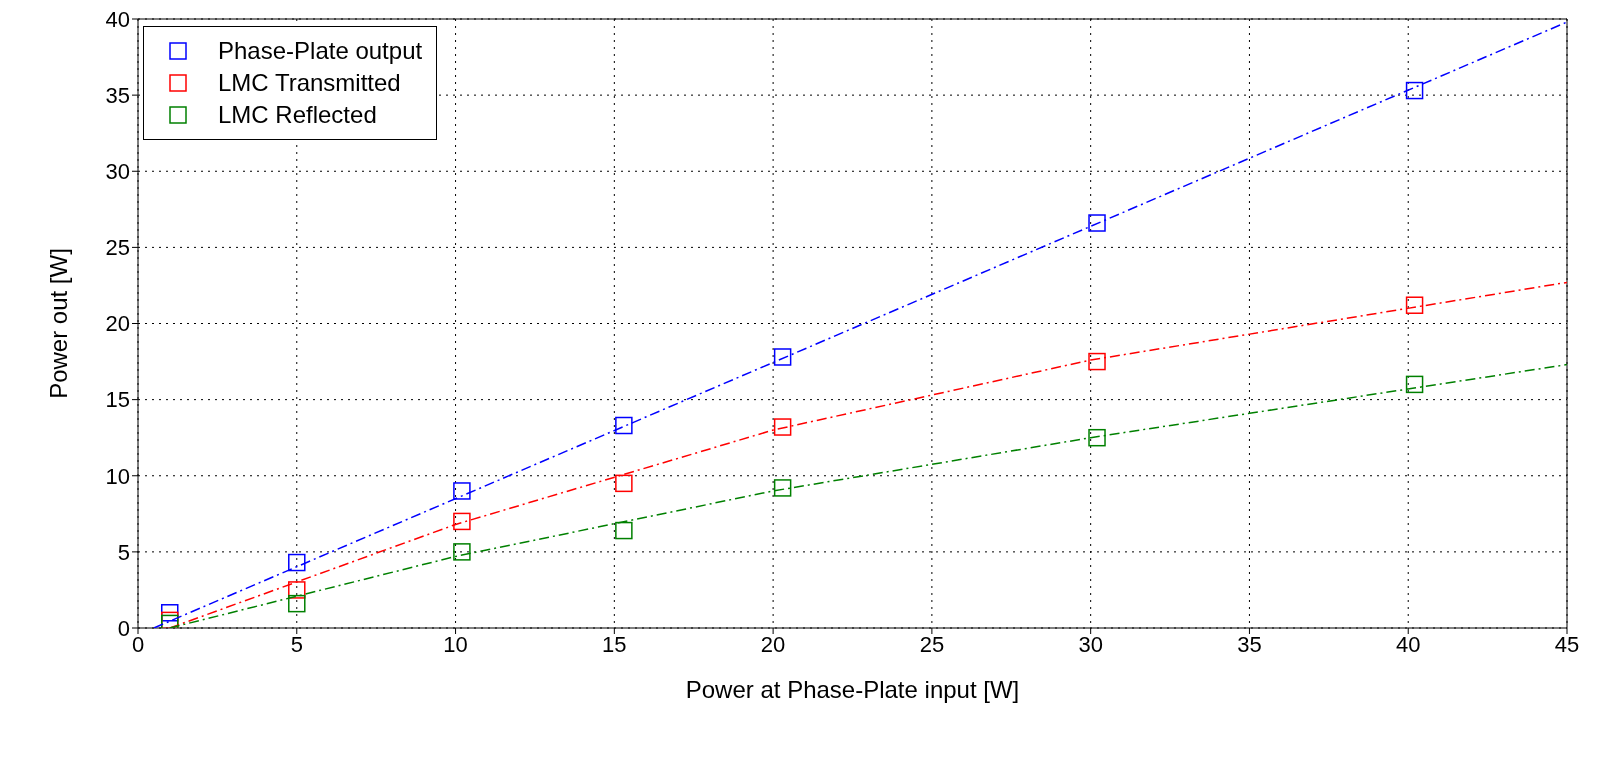  I want to click on y-tick-label: 10, so click(117, 476).